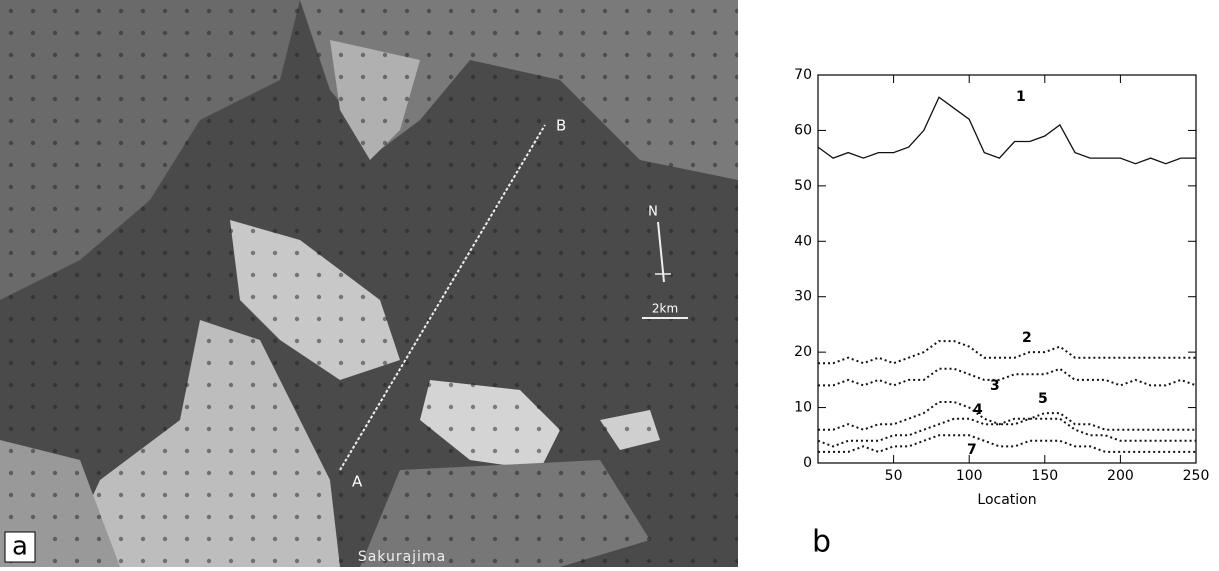 Image resolution: width=1219 pixels, height=571 pixels. What do you see at coordinates (1027, 338) in the screenshot?
I see `series-label: 2` at bounding box center [1027, 338].